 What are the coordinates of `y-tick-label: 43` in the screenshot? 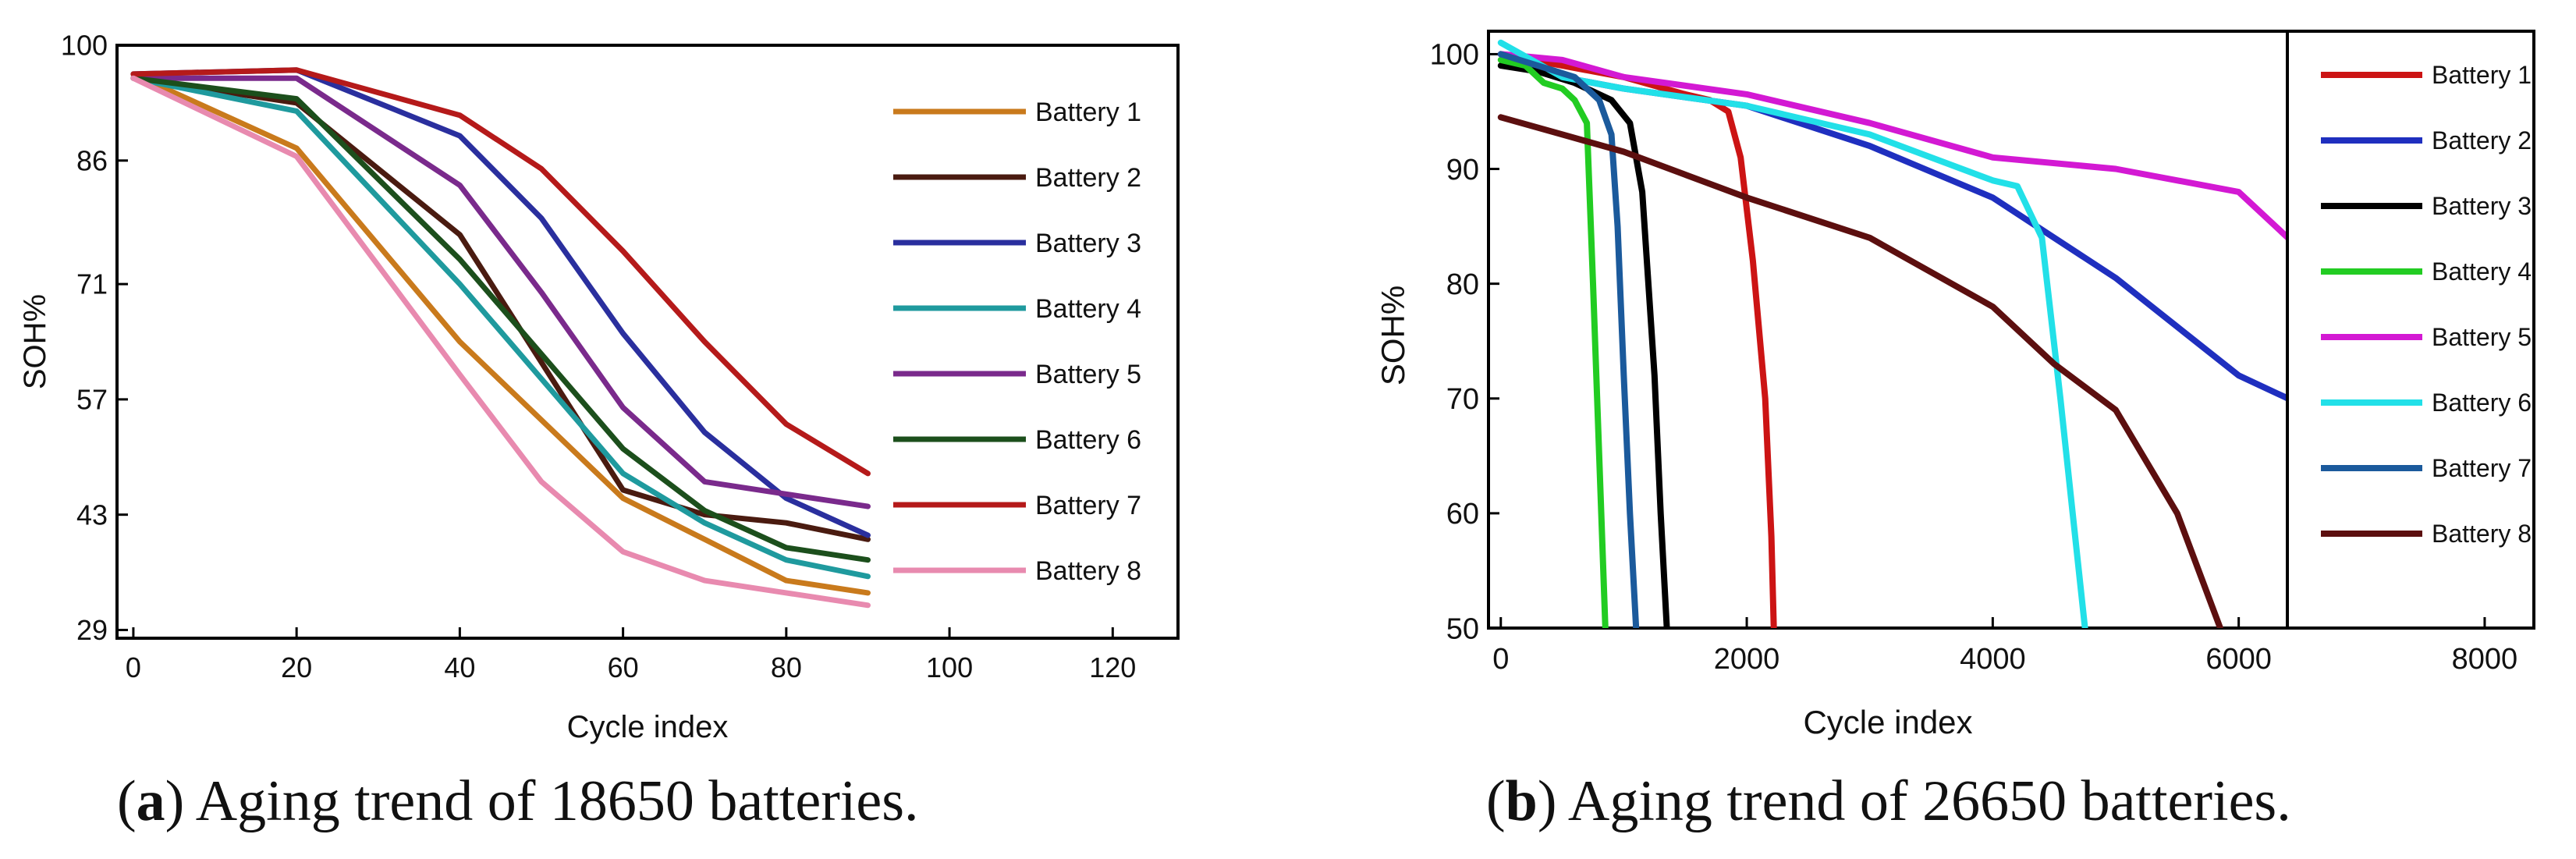 It's located at (92, 515).